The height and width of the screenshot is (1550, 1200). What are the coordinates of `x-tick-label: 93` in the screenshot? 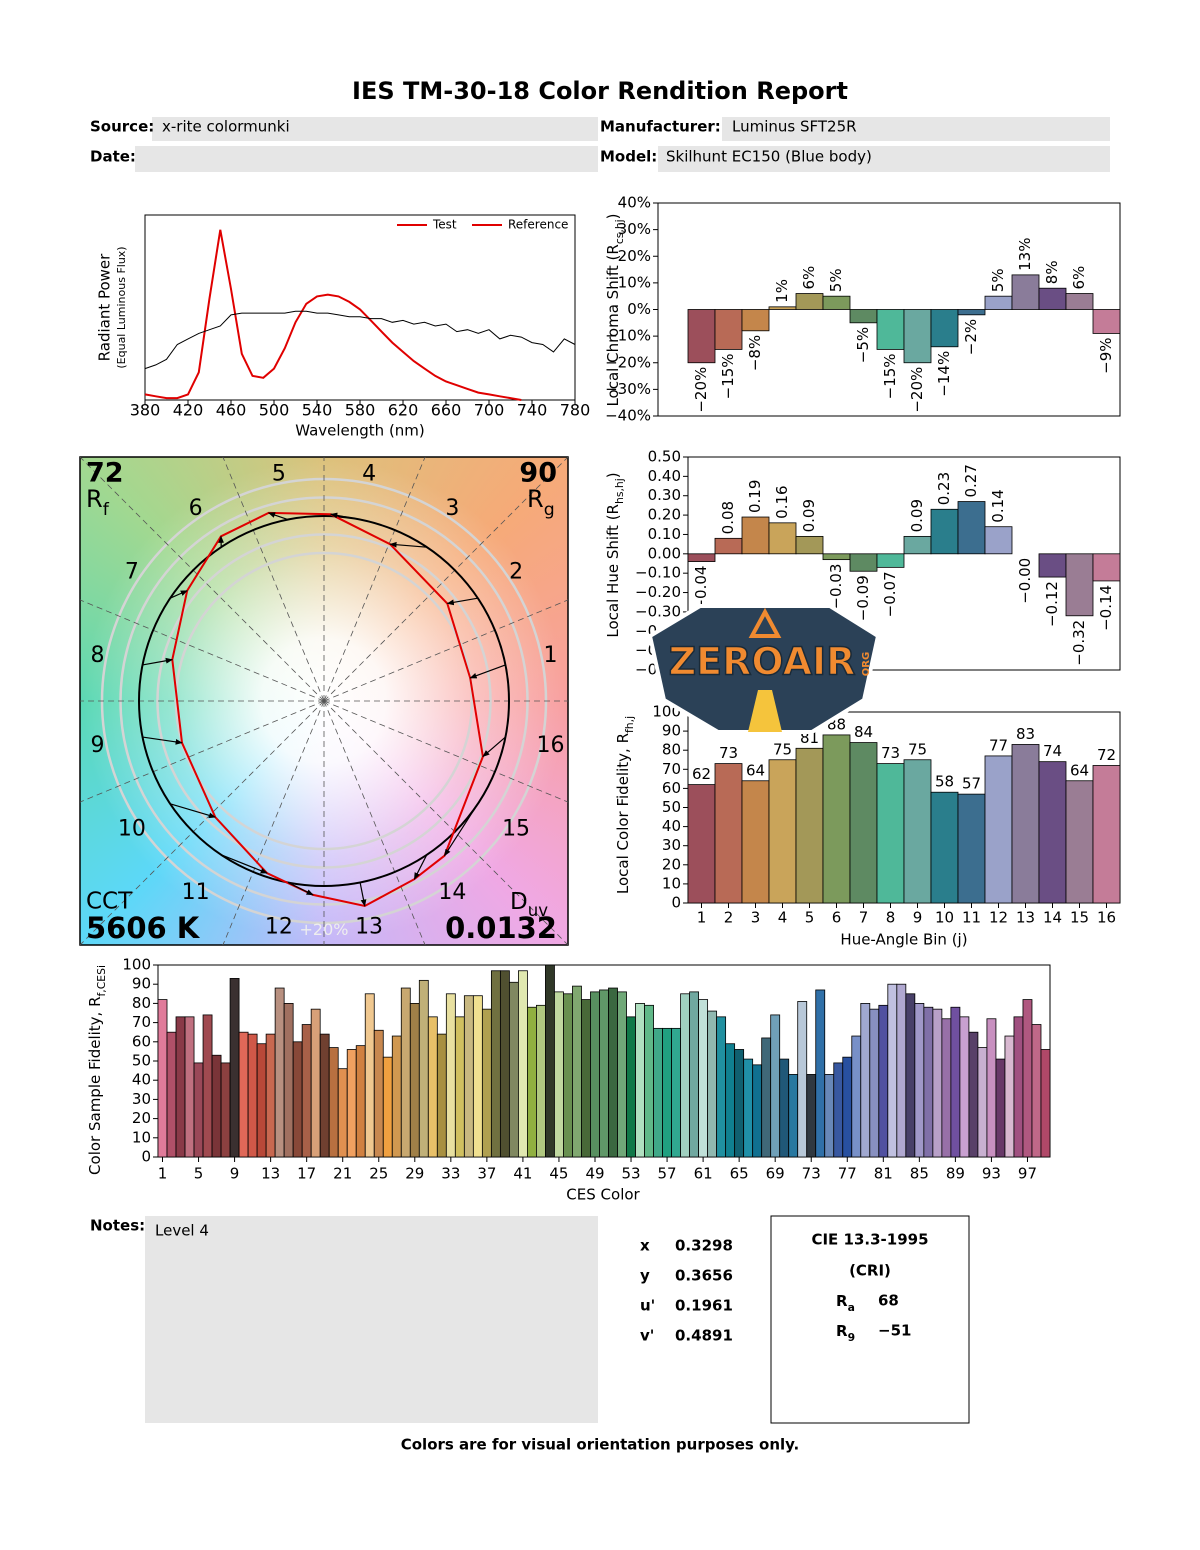 It's located at (991, 1174).